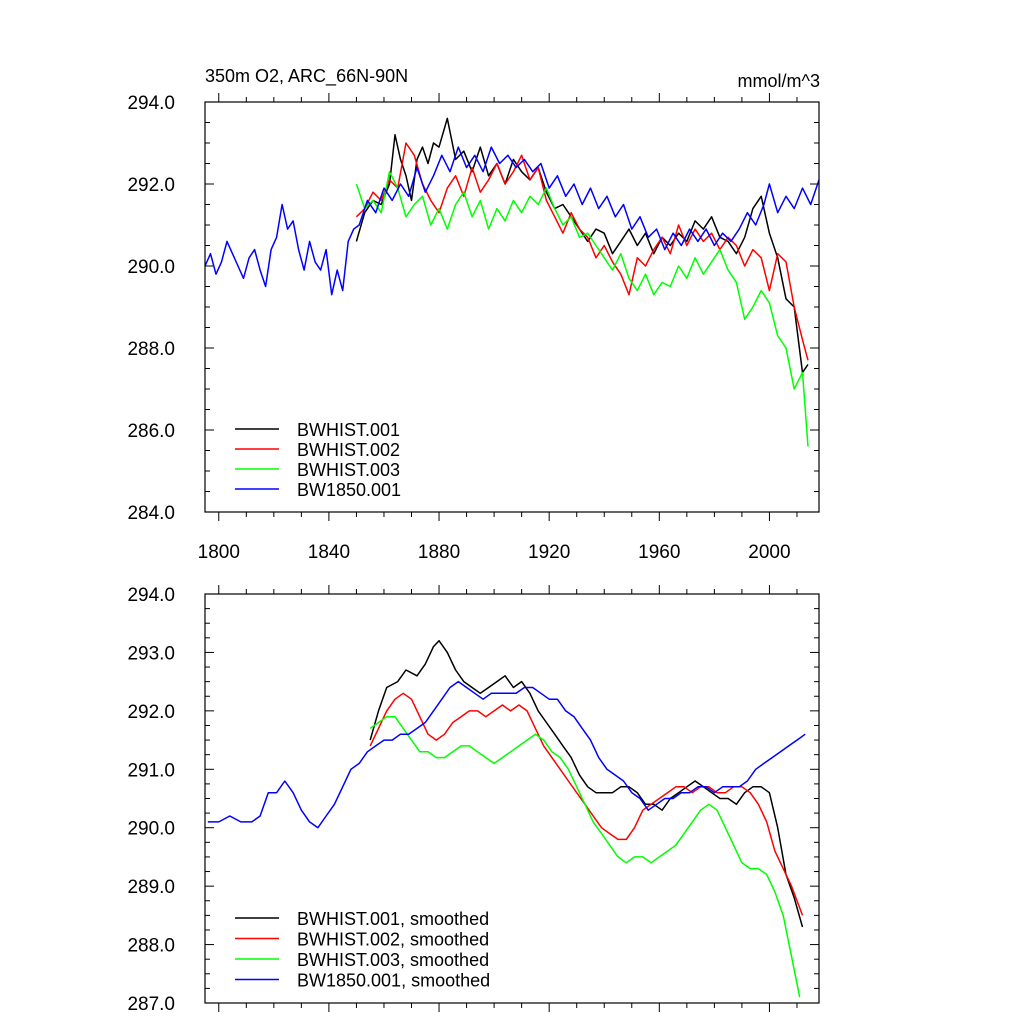  Describe the element at coordinates (151, 653) in the screenshot. I see `y-tick-label: 293.0` at that location.